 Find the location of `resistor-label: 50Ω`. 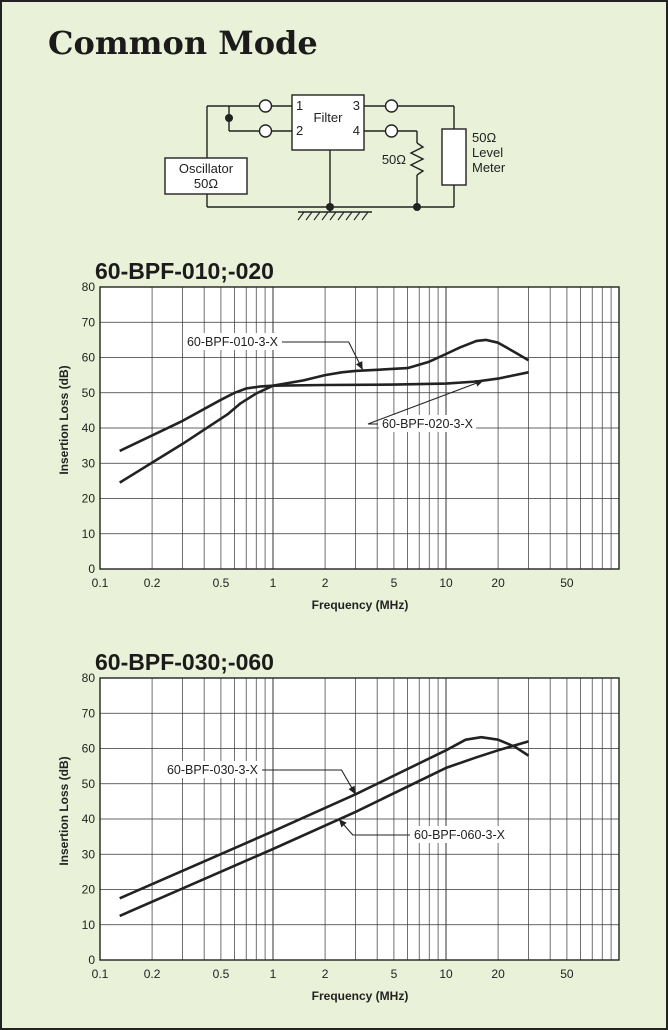

resistor-label: 50Ω is located at coordinates (394, 159).